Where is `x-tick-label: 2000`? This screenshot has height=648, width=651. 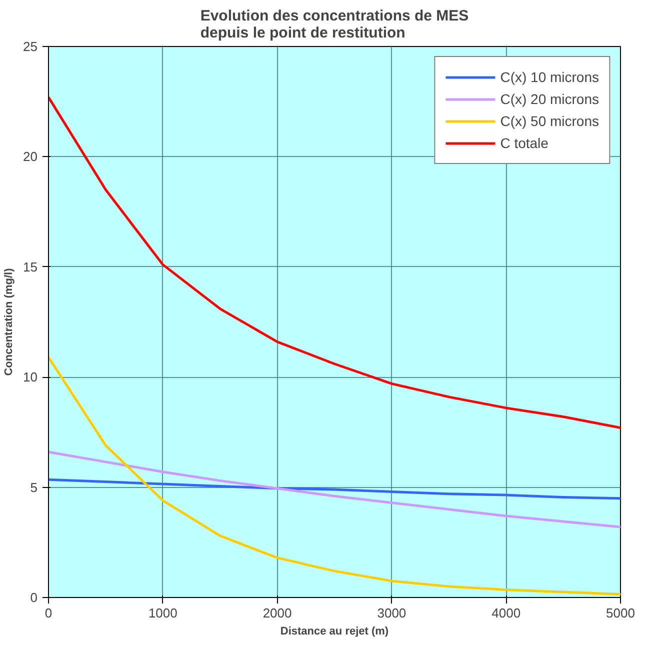
x-tick-label: 2000 is located at coordinates (277, 613).